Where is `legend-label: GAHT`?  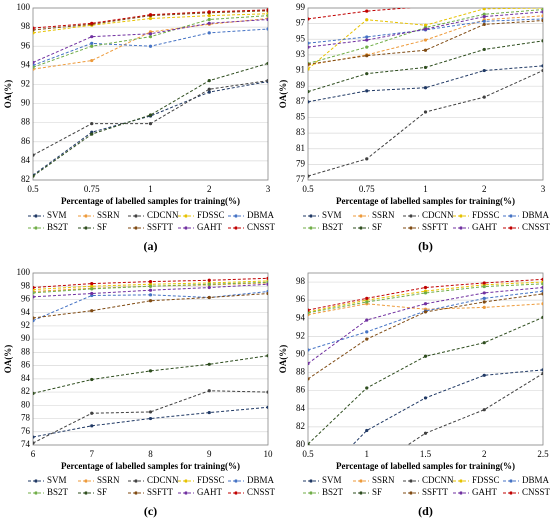 legend-label: GAHT is located at coordinates (209, 492).